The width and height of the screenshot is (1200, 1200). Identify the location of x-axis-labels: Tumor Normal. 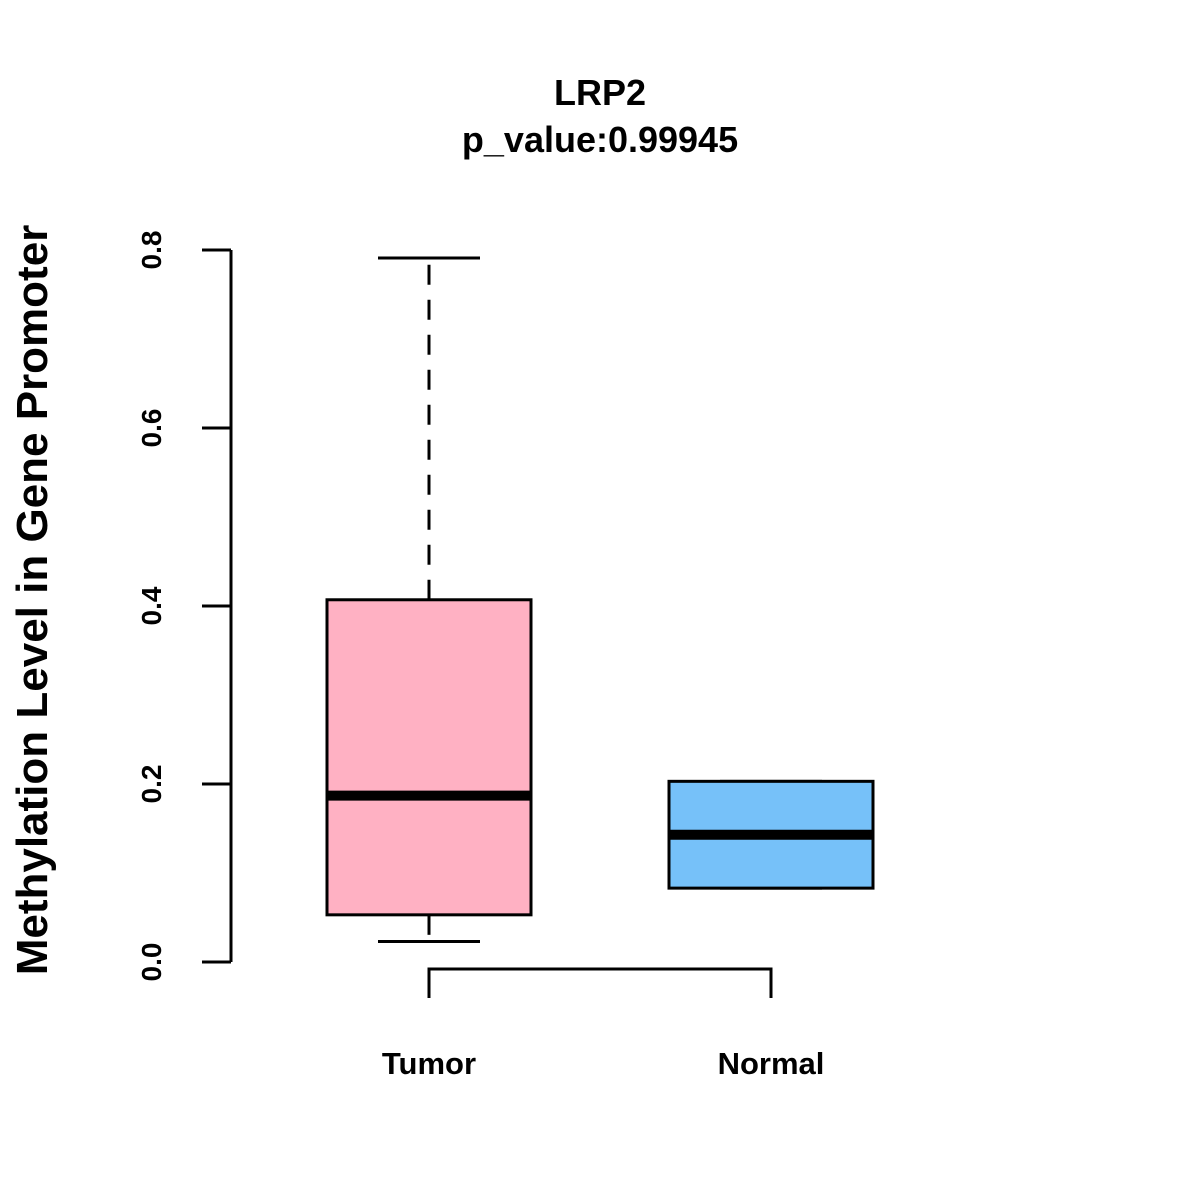
(603, 1063).